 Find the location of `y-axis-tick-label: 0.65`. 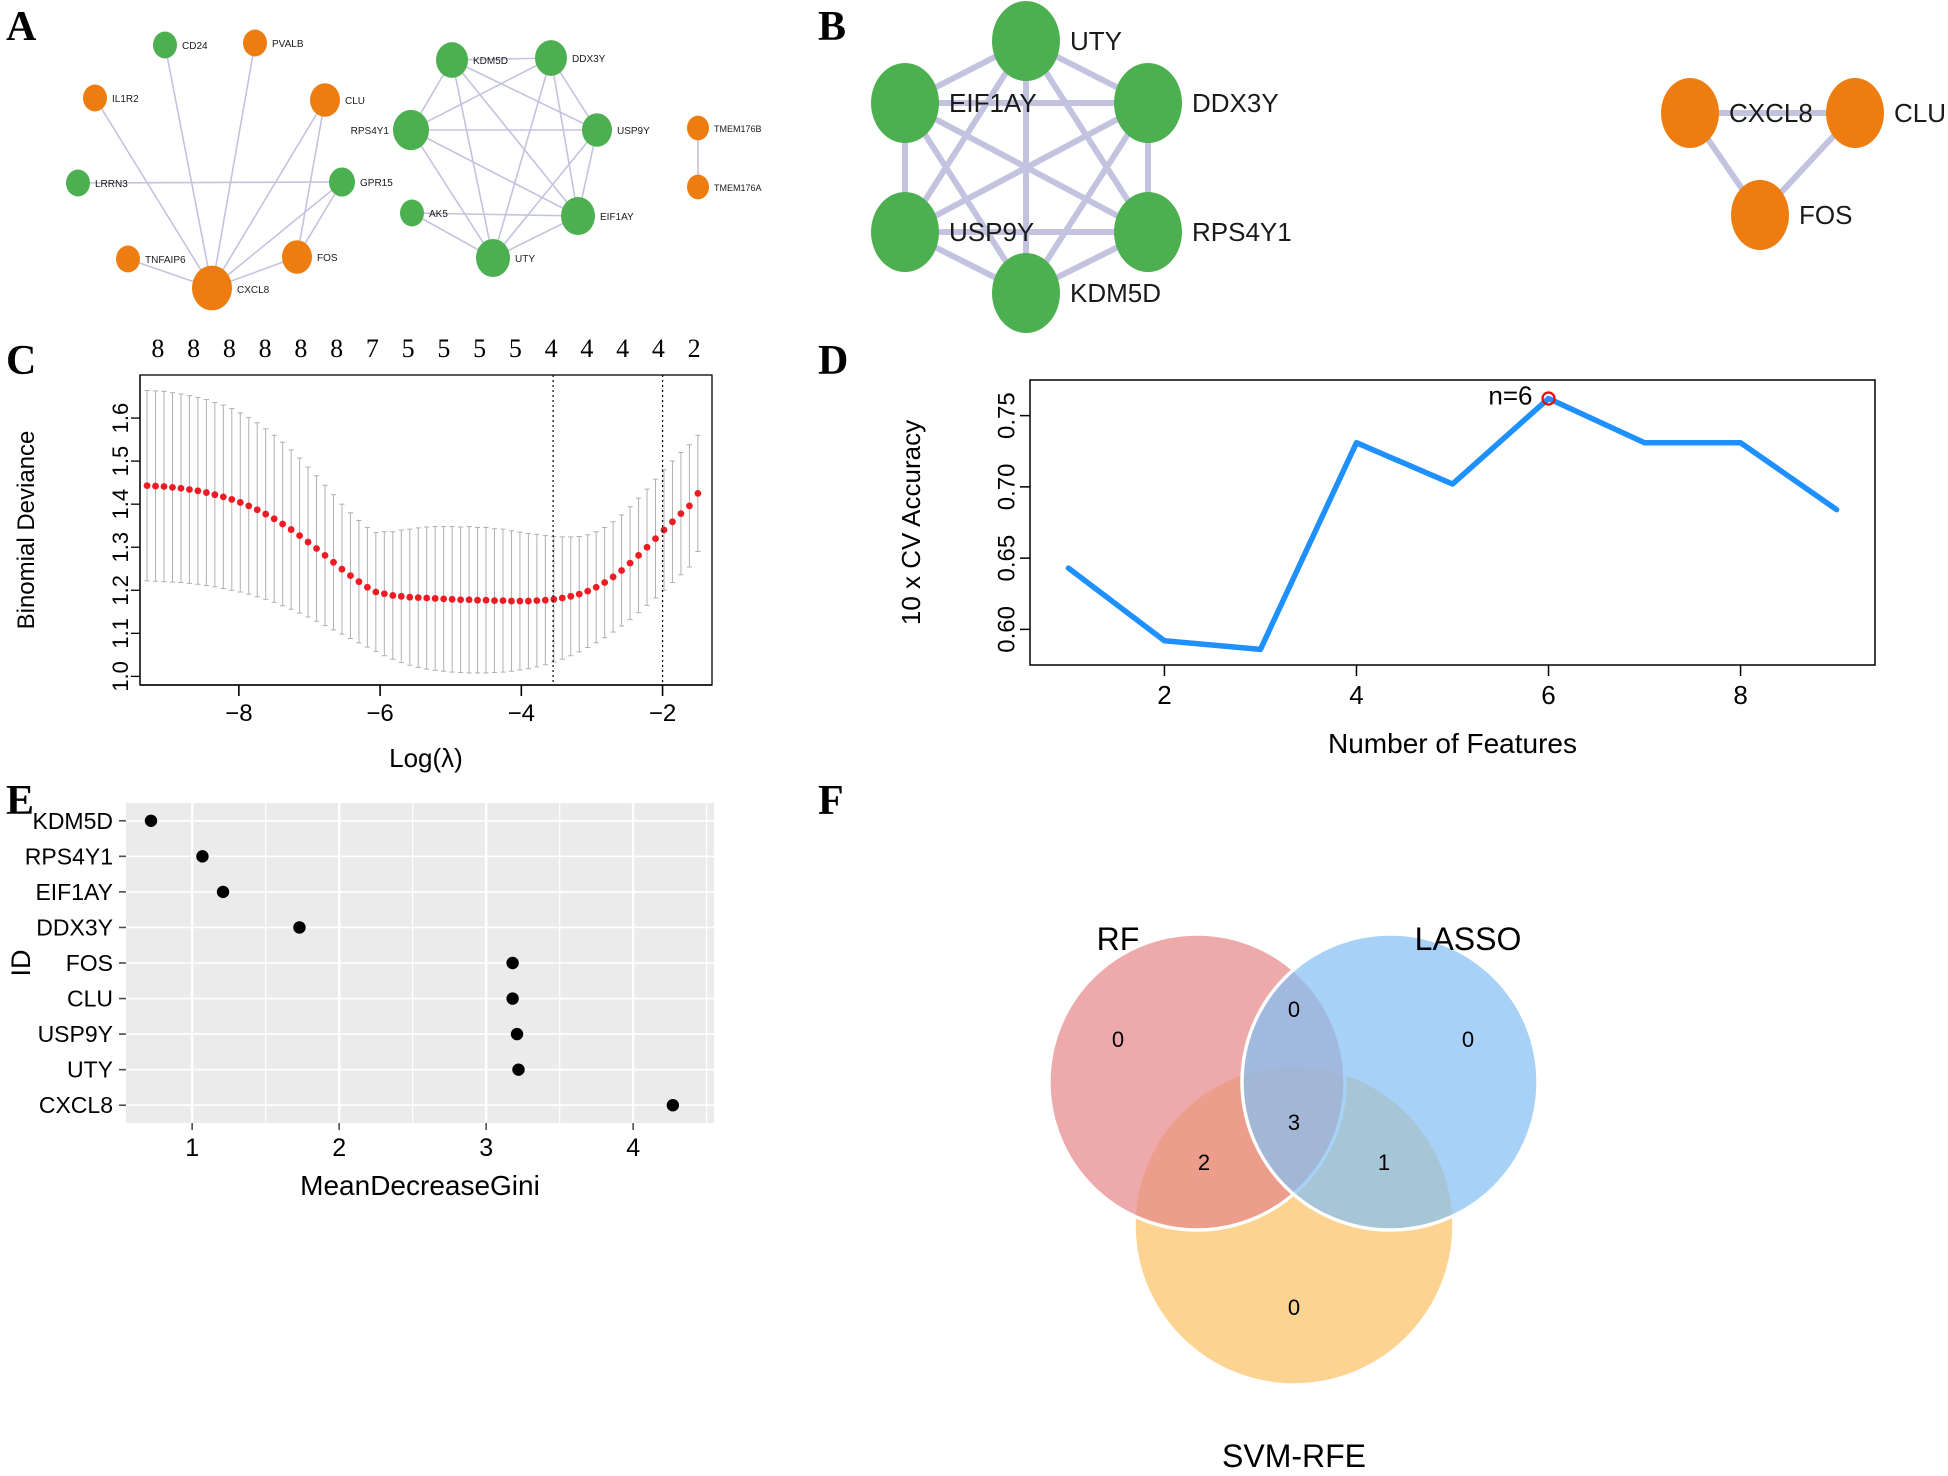

y-axis-tick-label: 0.65 is located at coordinates (1006, 558).